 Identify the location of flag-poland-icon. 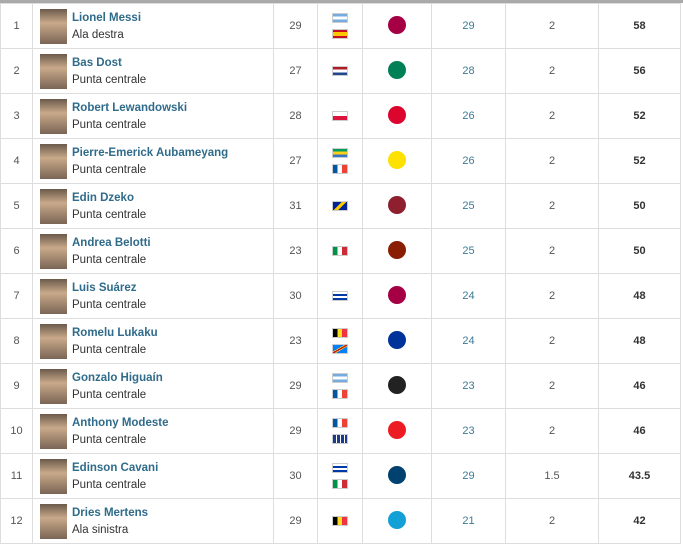
(340, 116).